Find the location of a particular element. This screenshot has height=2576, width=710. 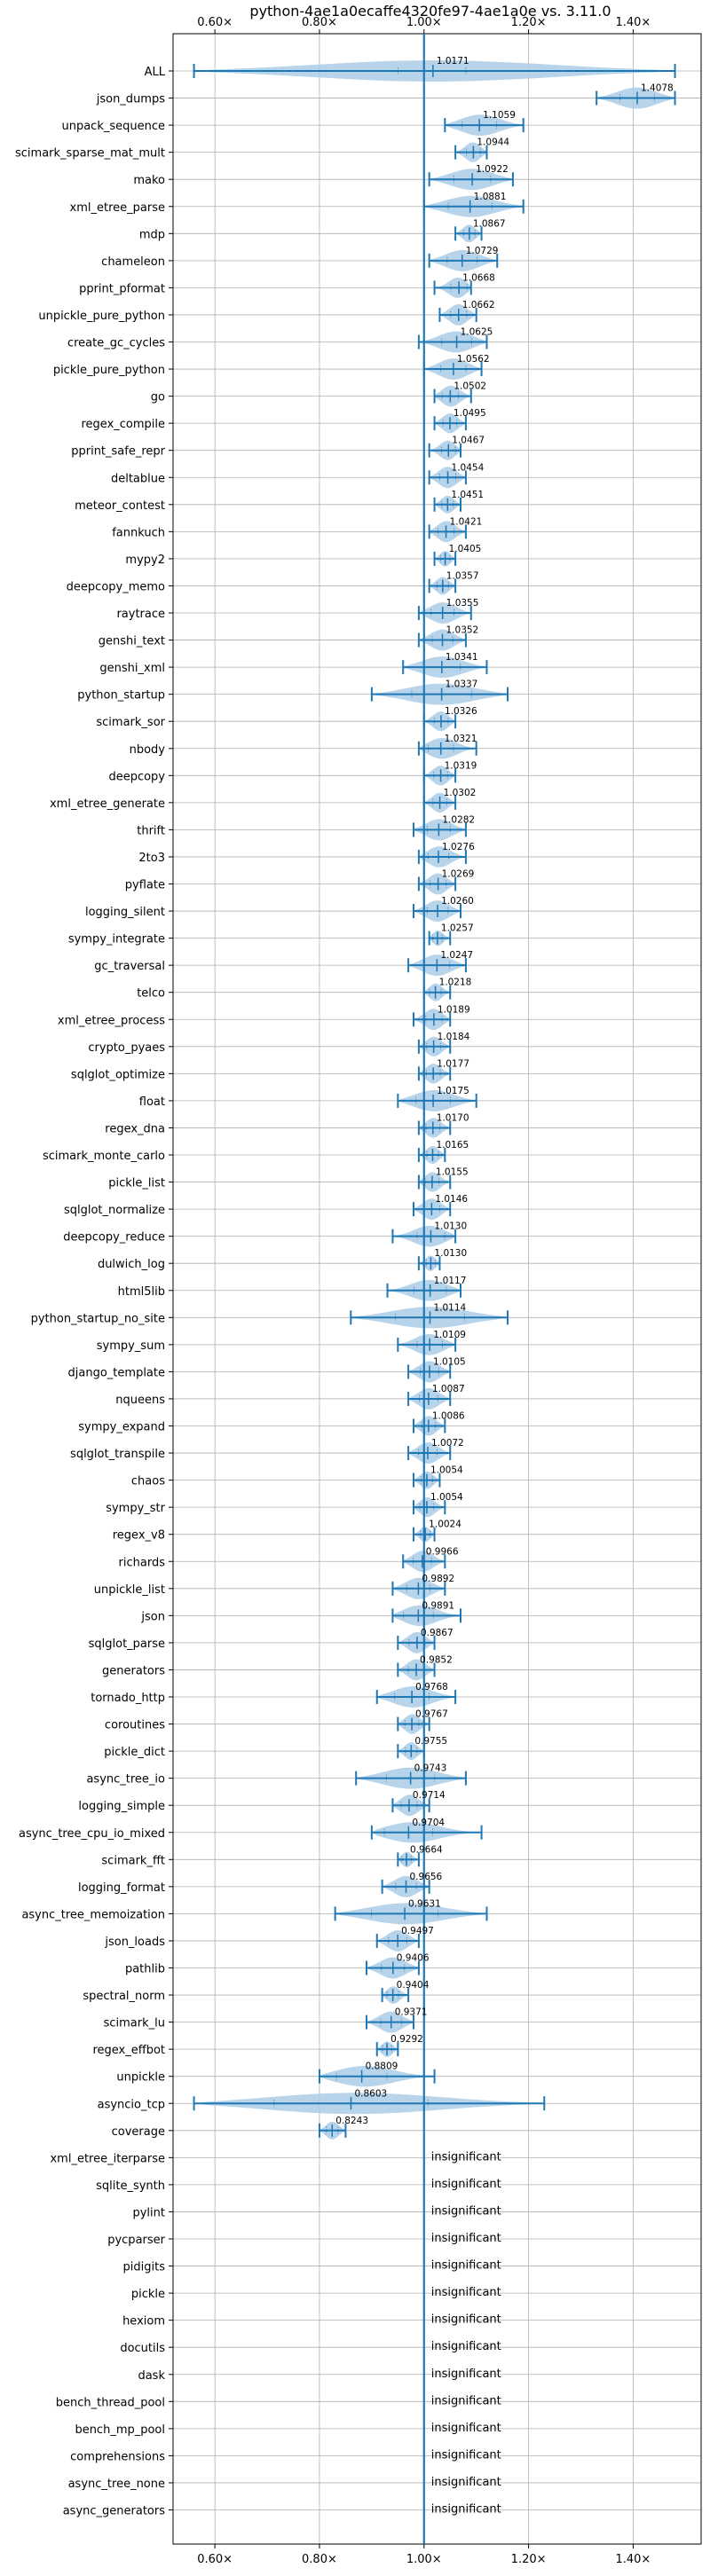

benchmark-label: meteor_contest is located at coordinates (120, 506).